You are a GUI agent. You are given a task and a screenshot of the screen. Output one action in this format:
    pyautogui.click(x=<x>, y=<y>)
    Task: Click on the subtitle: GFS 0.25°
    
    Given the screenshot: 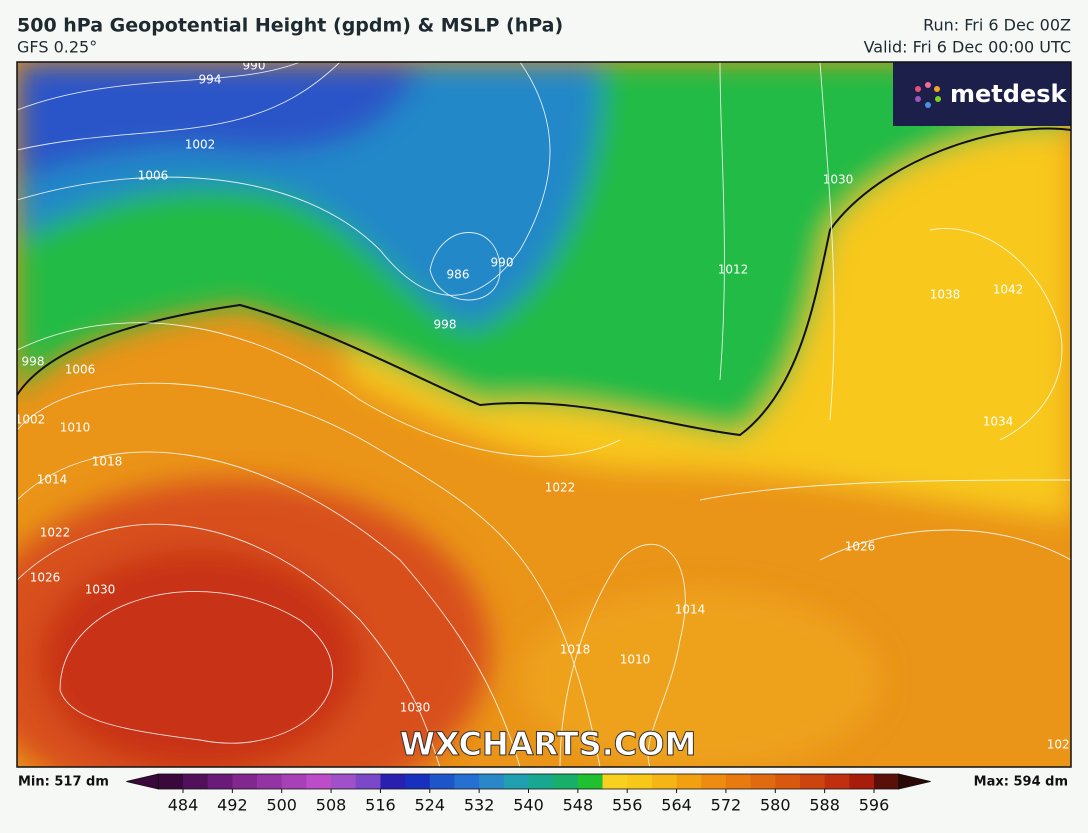 What is the action you would take?
    pyautogui.click(x=57, y=47)
    